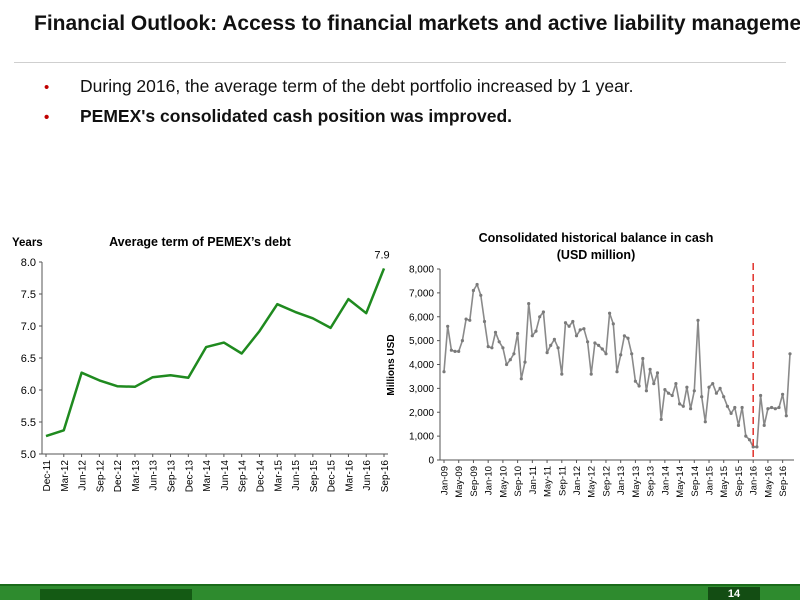 This screenshot has height=601, width=800. I want to click on x-tick-label: Mar-16, so click(349, 476).